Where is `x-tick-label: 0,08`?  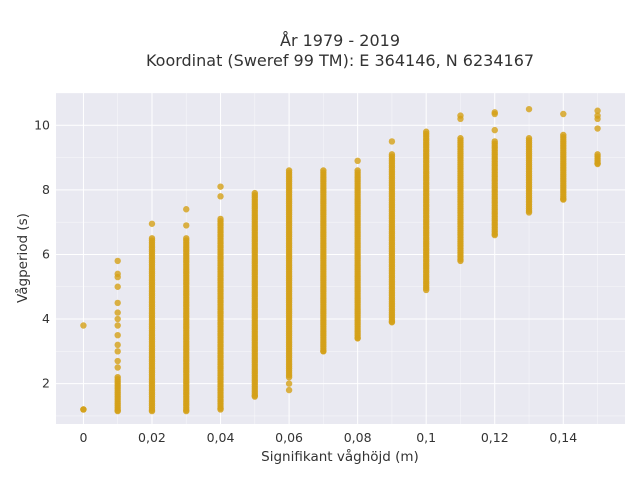 x-tick-label: 0,08 is located at coordinates (358, 437).